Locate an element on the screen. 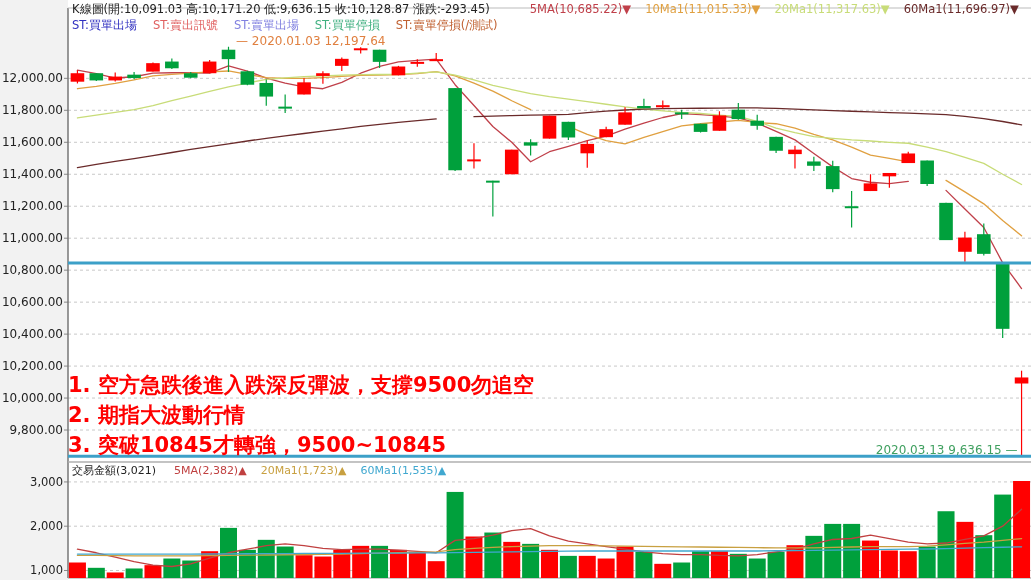  annotation: — 2020.01.03 12,197.64 is located at coordinates (311, 41).